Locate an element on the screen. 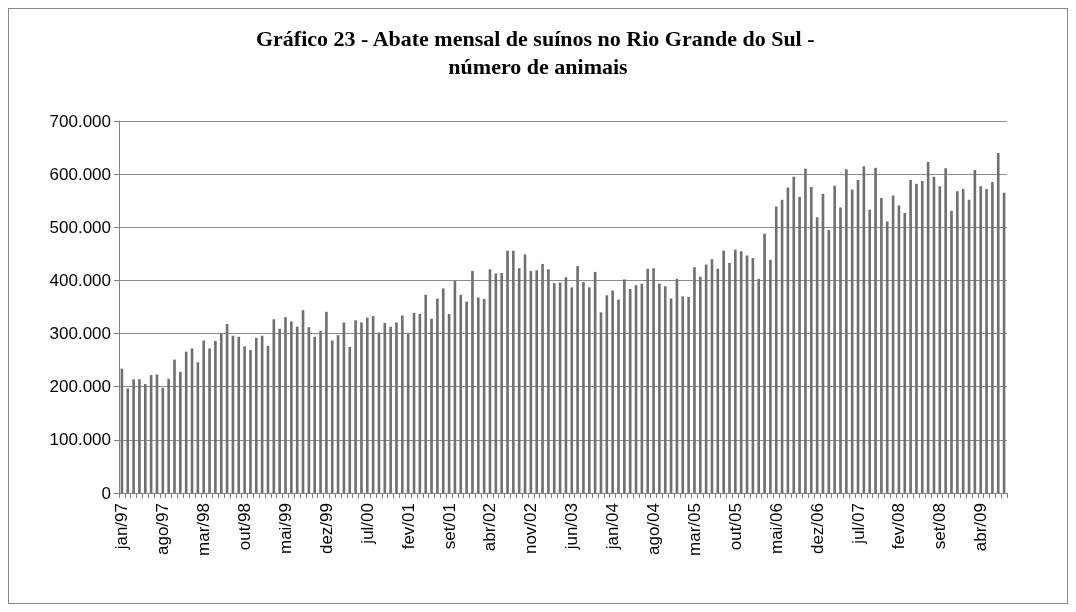 The height and width of the screenshot is (612, 1076). x-tick-label: abr/09 is located at coordinates (981, 527).